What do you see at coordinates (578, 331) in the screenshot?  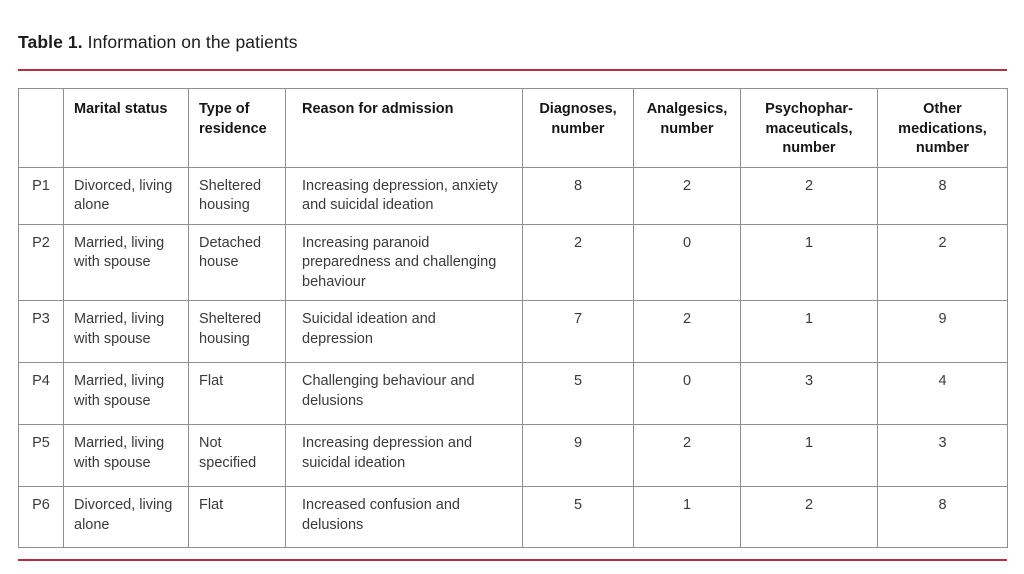 I see `cell-diagnoses: 7` at bounding box center [578, 331].